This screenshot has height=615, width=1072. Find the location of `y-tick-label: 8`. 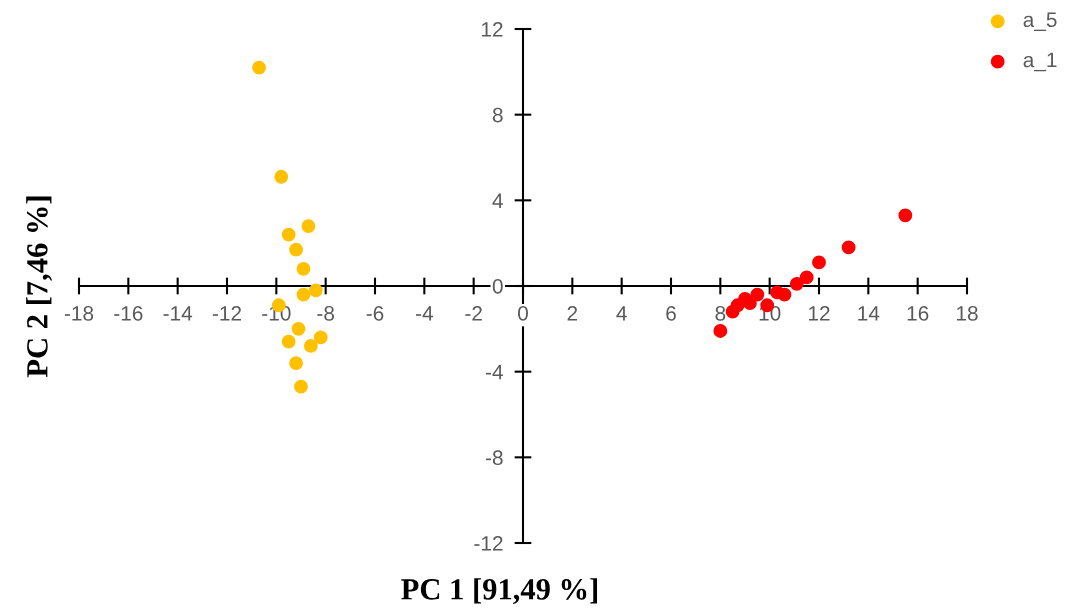

y-tick-label: 8 is located at coordinates (497, 115).